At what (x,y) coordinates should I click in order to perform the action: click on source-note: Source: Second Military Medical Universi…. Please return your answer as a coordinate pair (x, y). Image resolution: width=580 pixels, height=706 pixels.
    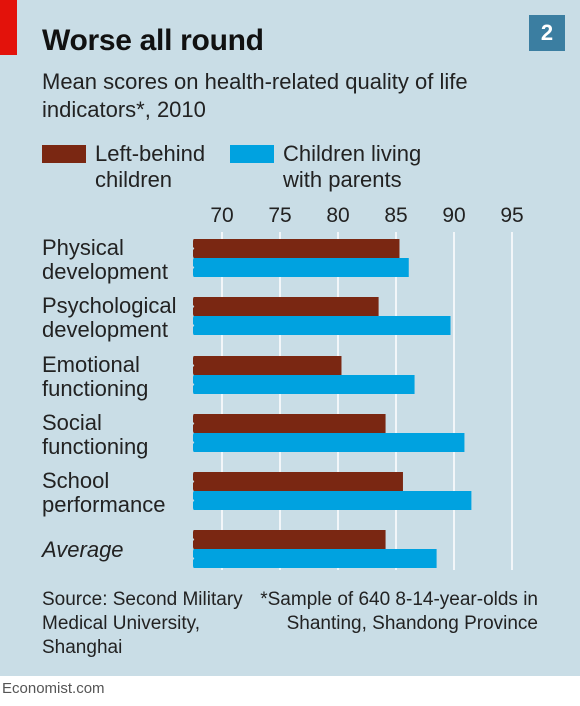
    Looking at the image, I should click on (142, 623).